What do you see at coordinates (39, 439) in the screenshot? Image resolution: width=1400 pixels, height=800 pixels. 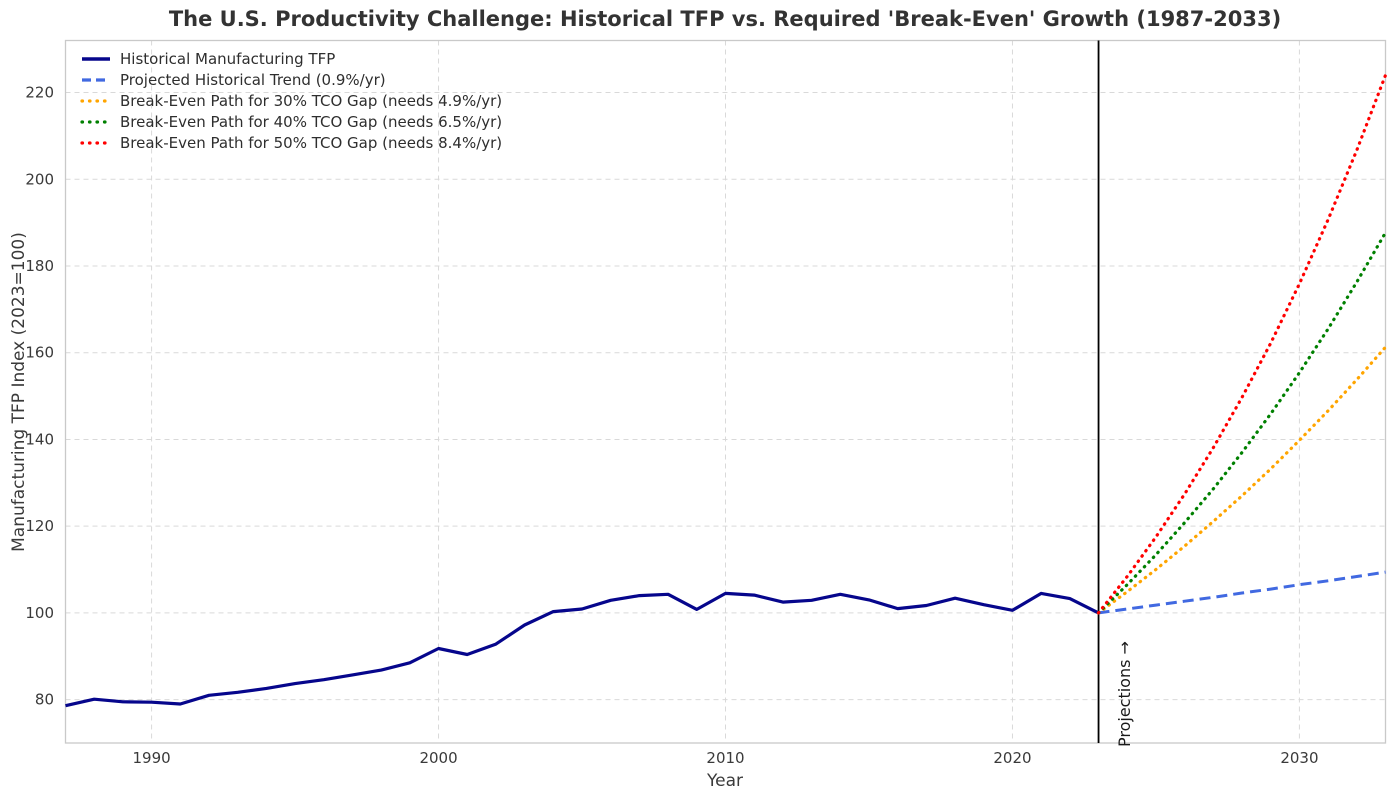 I see `y-tick-label: 140` at bounding box center [39, 439].